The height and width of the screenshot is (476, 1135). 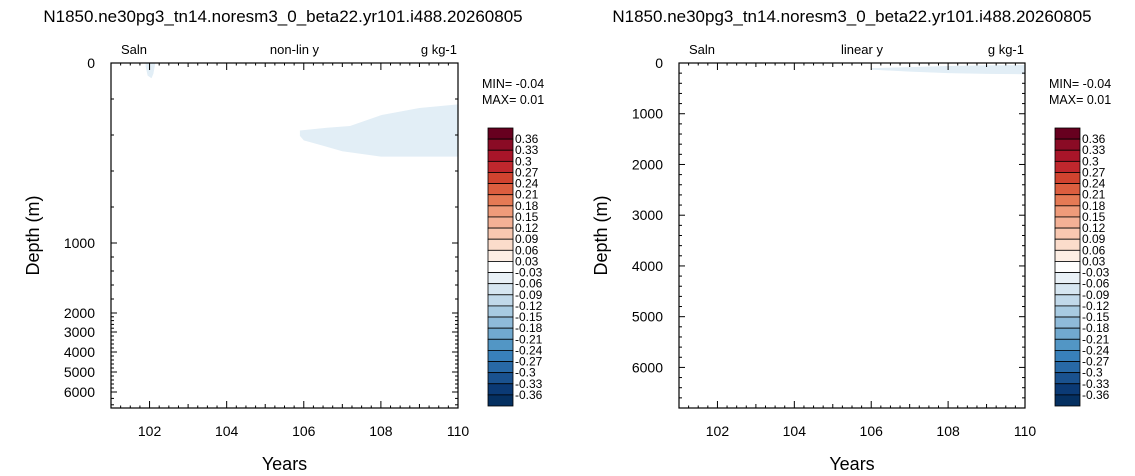 I want to click on y-tick-label: 1000, so click(x=647, y=114).